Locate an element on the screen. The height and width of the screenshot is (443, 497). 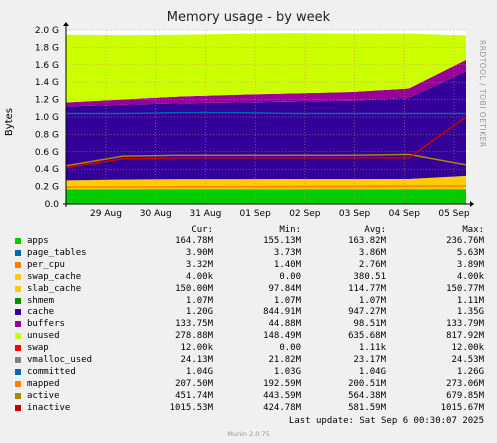
legend-series-name: shmem is located at coordinates (41, 300).